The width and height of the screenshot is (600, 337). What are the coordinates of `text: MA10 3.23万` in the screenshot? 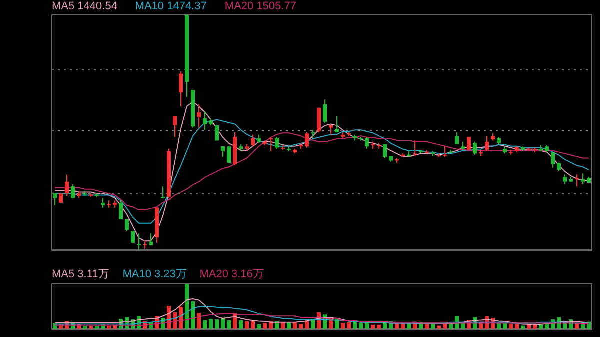 It's located at (154, 274).